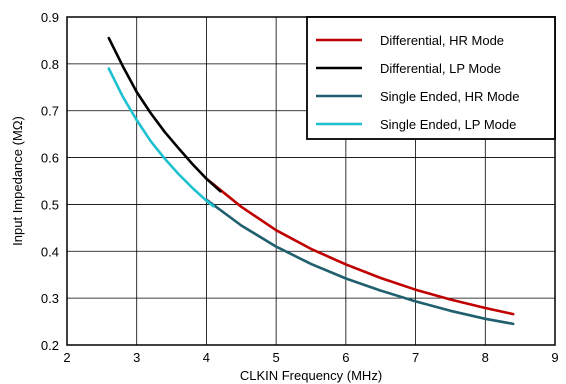 This screenshot has width=566, height=384. I want to click on y-tick-label: 0.4, so click(50, 251).